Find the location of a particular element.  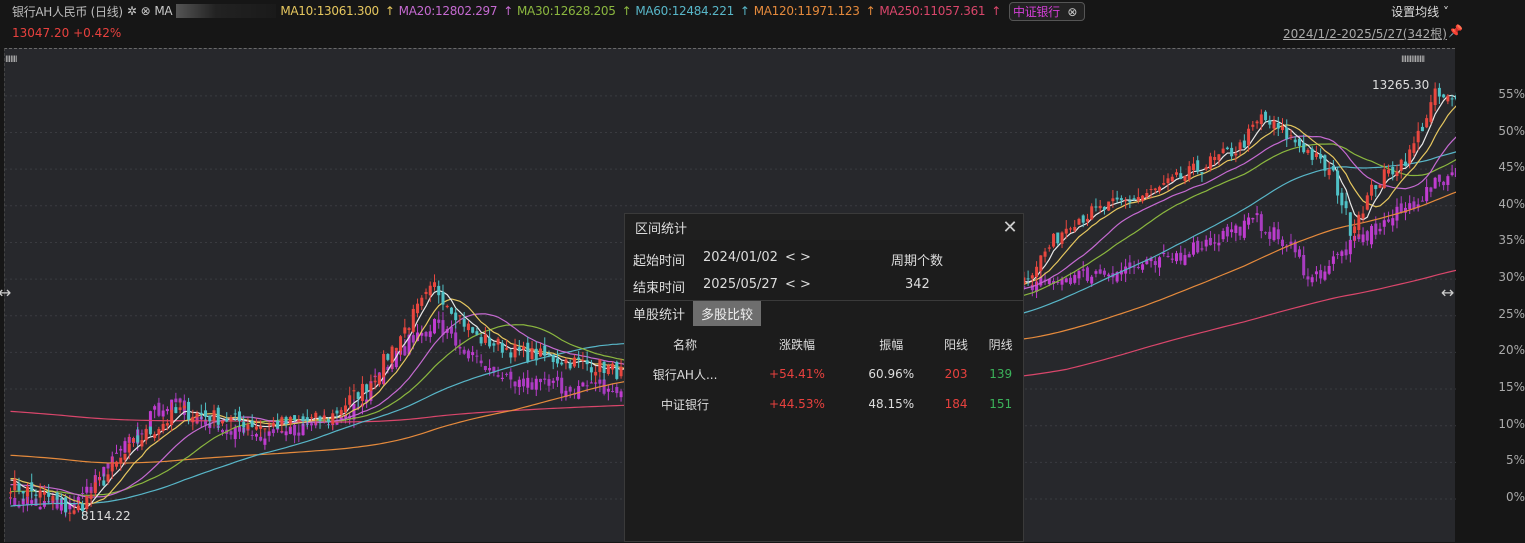

ma-label: MA is located at coordinates (163, 11).